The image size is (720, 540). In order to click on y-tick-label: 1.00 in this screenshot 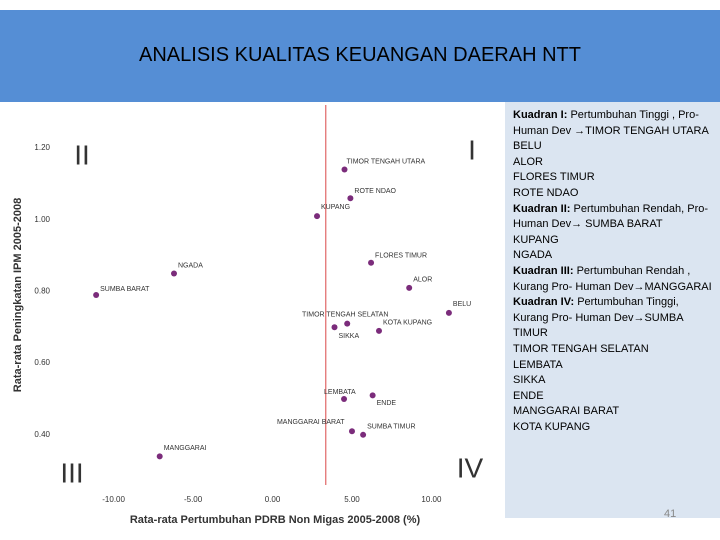, I will do `click(42, 219)`.